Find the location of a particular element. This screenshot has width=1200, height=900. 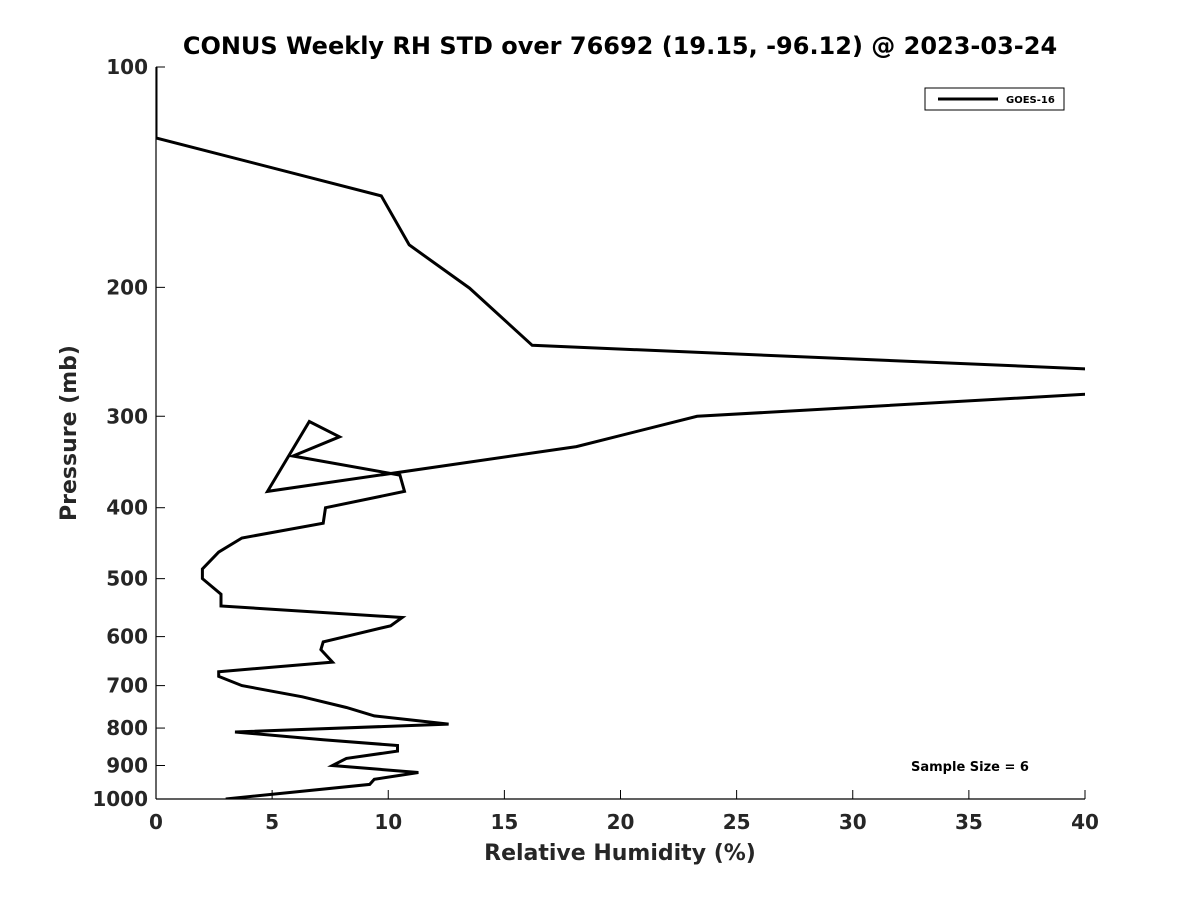

y-tick-label: 100 is located at coordinates (127, 67).